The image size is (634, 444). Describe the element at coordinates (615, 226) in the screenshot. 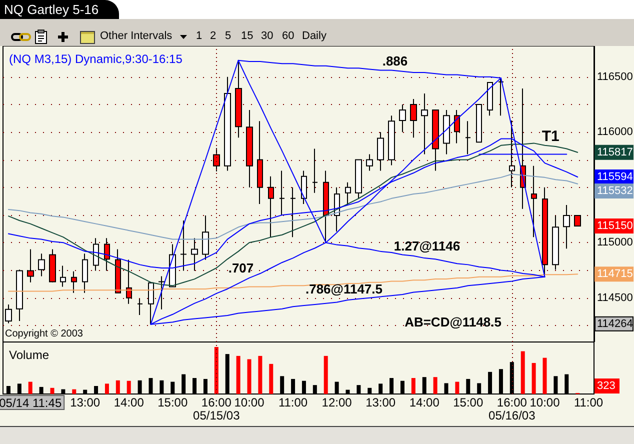

I see `text: 115150` at that location.